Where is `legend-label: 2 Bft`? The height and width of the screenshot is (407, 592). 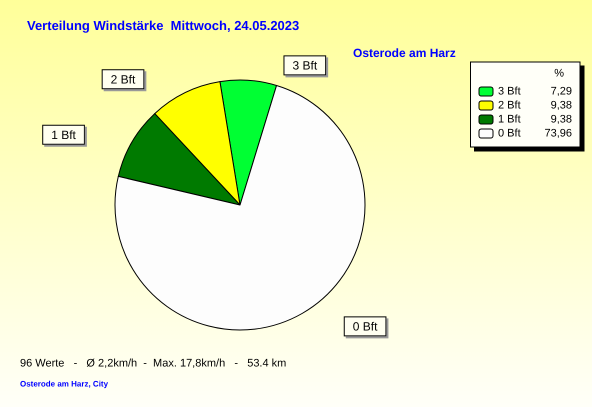 legend-label: 2 Bft is located at coordinates (509, 106).